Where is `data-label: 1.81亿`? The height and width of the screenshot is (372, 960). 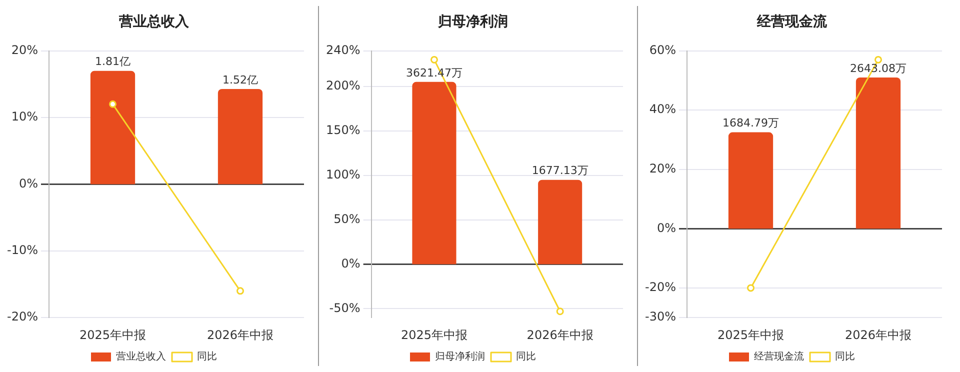
data-label: 1.81亿 is located at coordinates (112, 61).